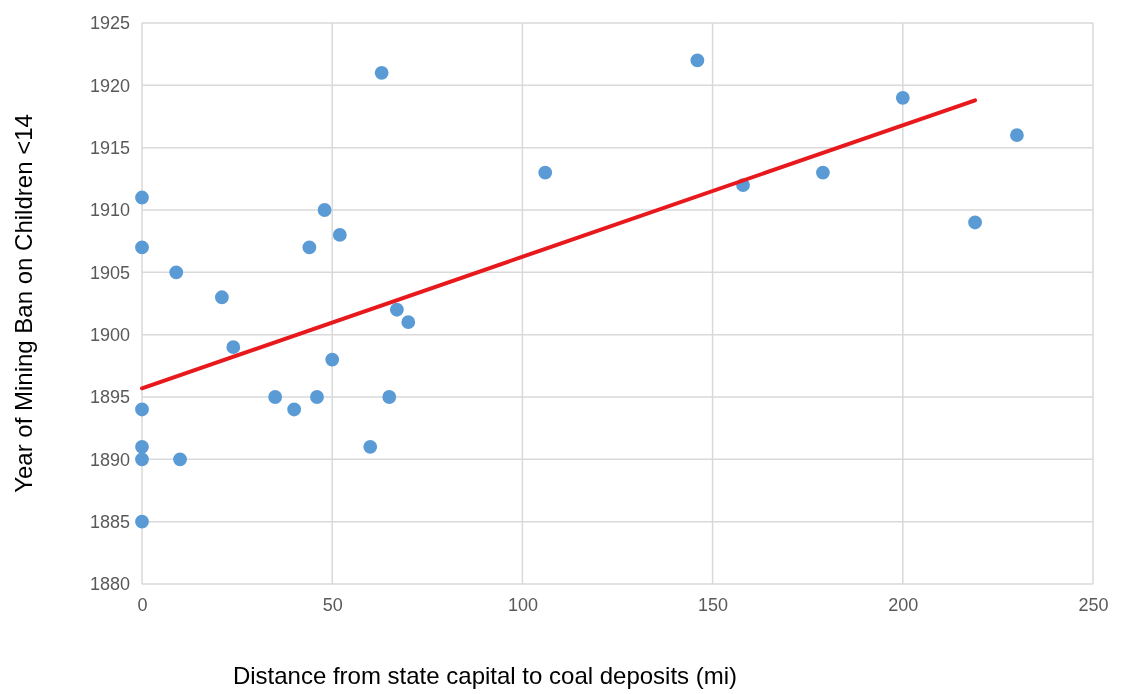 This screenshot has height=694, width=1121. I want to click on y-tick-label: 1895, so click(109, 397).